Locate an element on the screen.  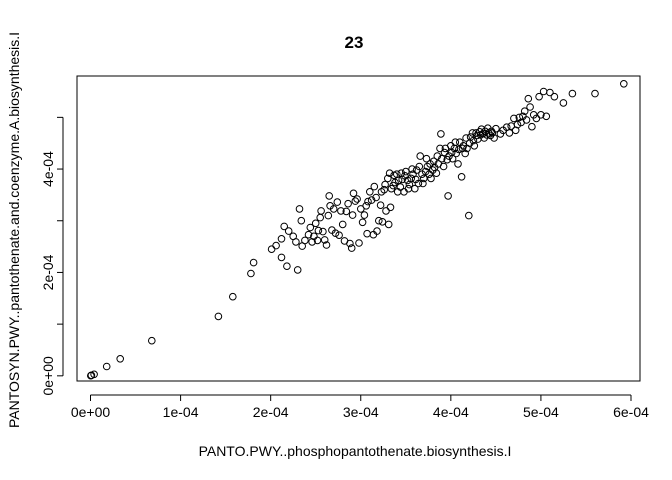
y-tick-label: 0e+00 is located at coordinates (48, 376).